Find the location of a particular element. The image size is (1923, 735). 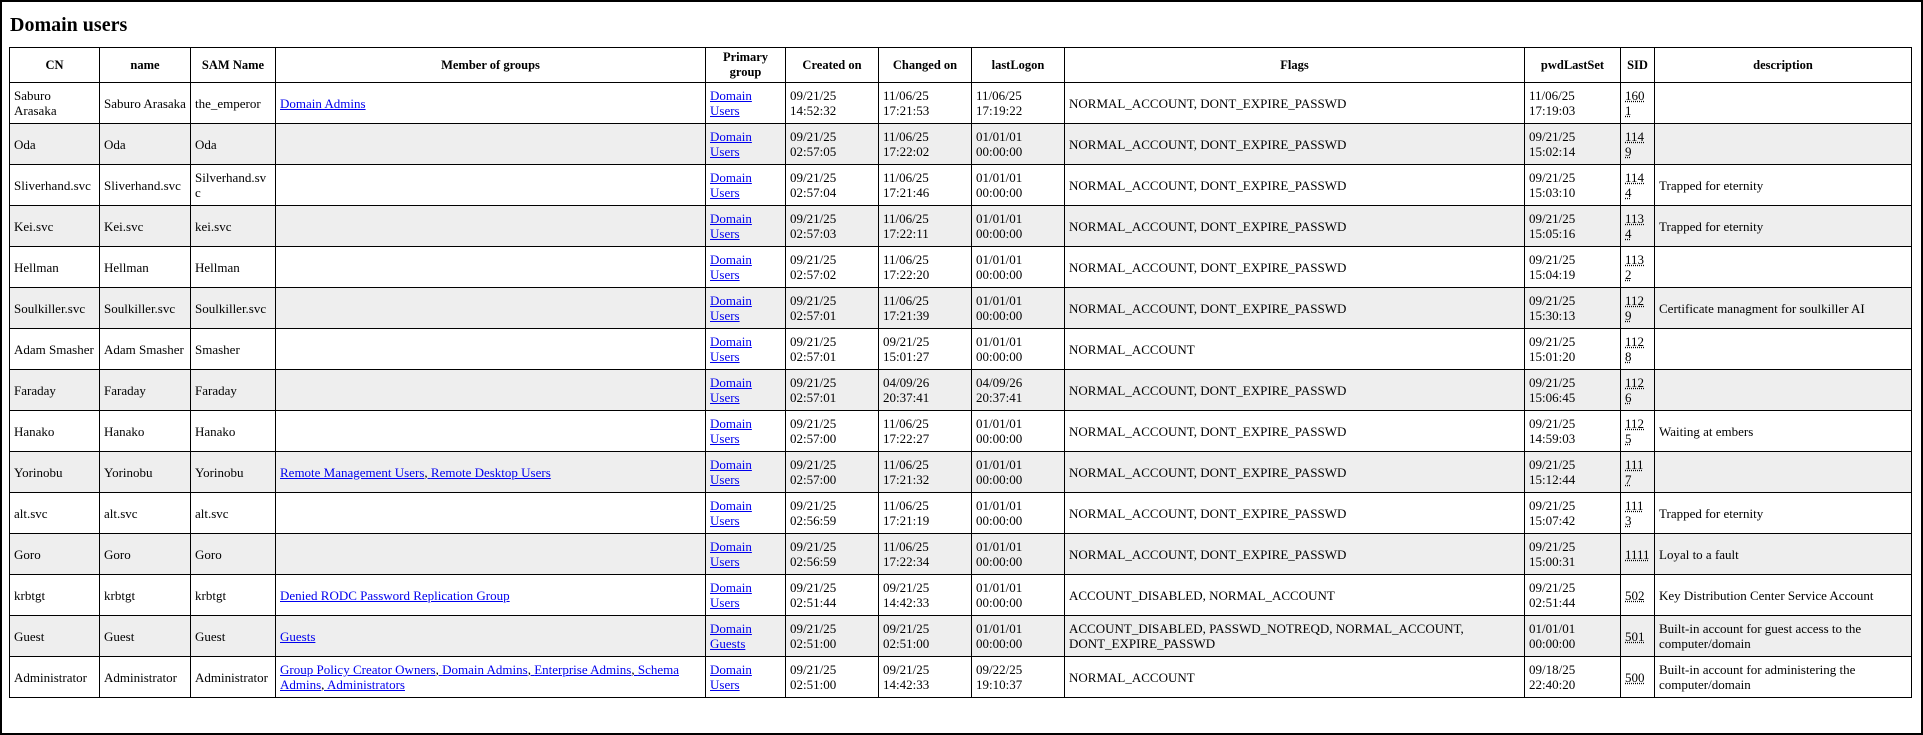

cell: 11/06/25 17:22:02 is located at coordinates (925, 144).